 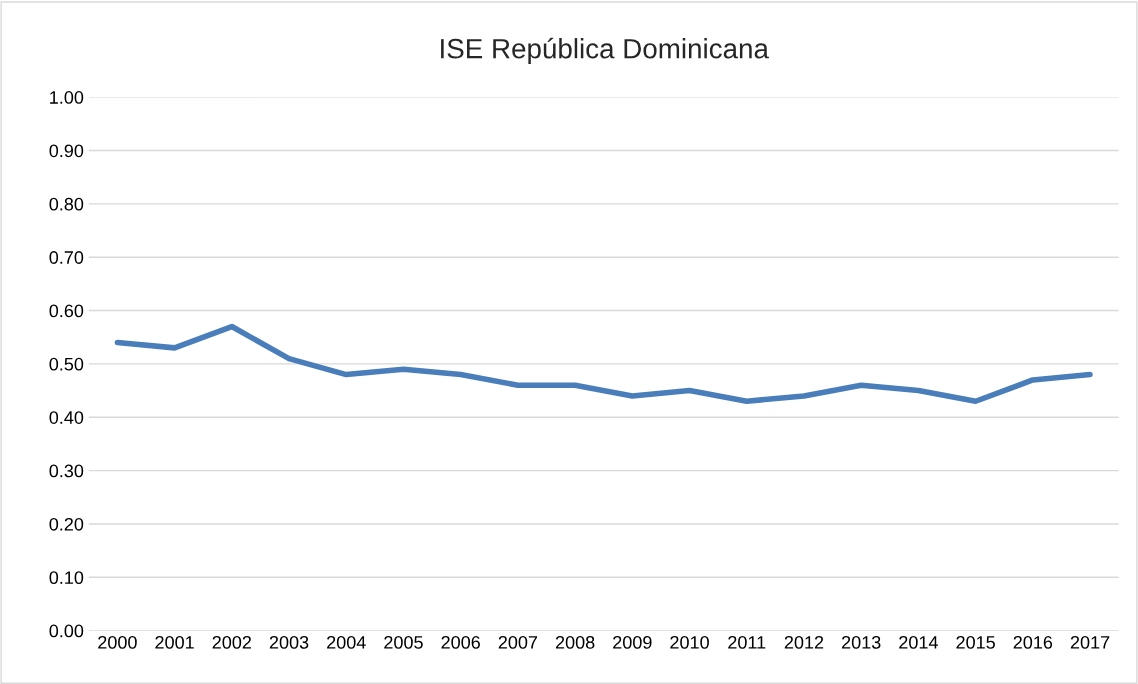 I want to click on x-tick-label: 2010, so click(x=689, y=642).